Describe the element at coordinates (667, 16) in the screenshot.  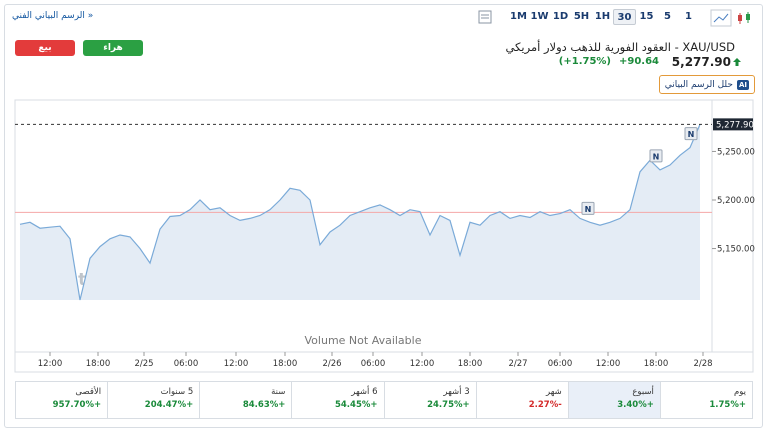
I see `interval-button: 5` at that location.